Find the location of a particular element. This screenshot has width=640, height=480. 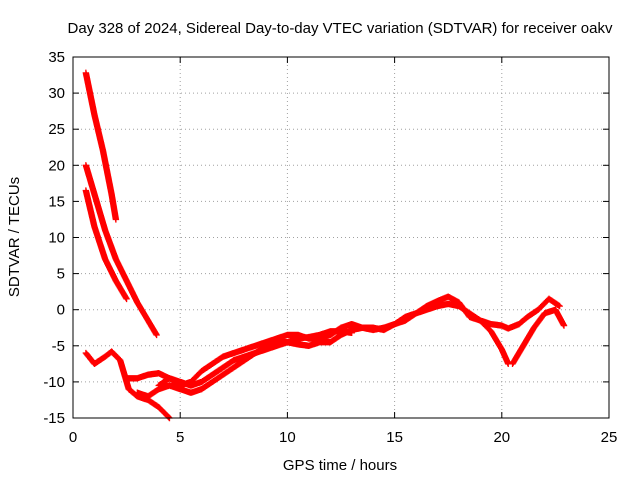

x-tick-label: 25 is located at coordinates (609, 437).